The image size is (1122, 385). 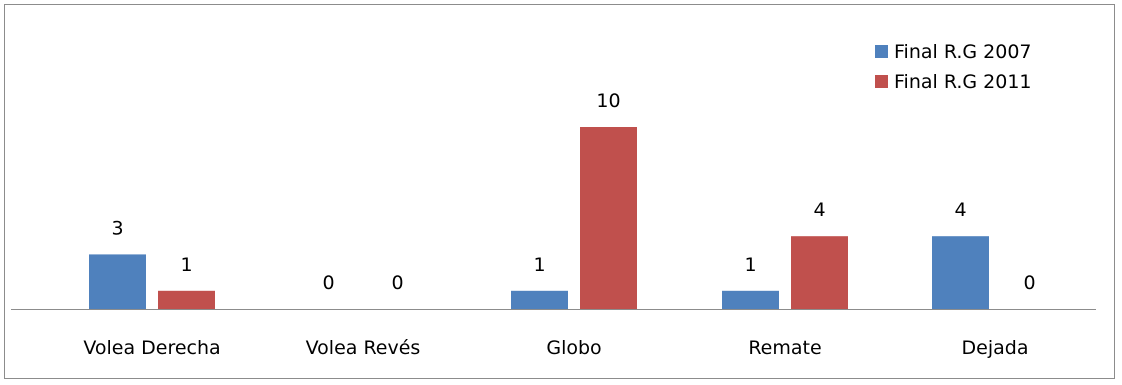 What do you see at coordinates (1029, 283) in the screenshot?
I see `data-label-2-5: 0` at bounding box center [1029, 283].